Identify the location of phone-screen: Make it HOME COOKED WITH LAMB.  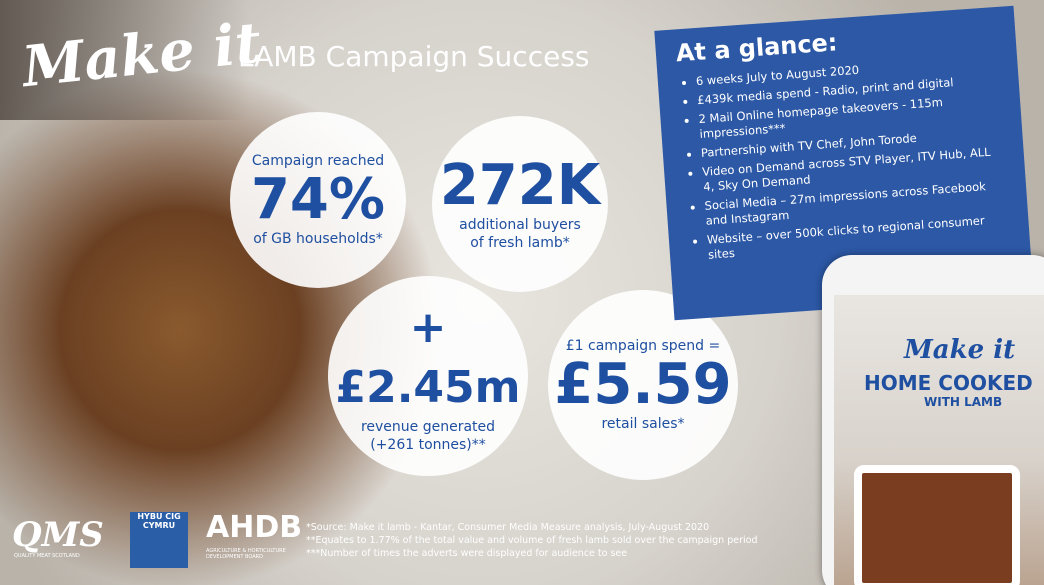
(939, 440).